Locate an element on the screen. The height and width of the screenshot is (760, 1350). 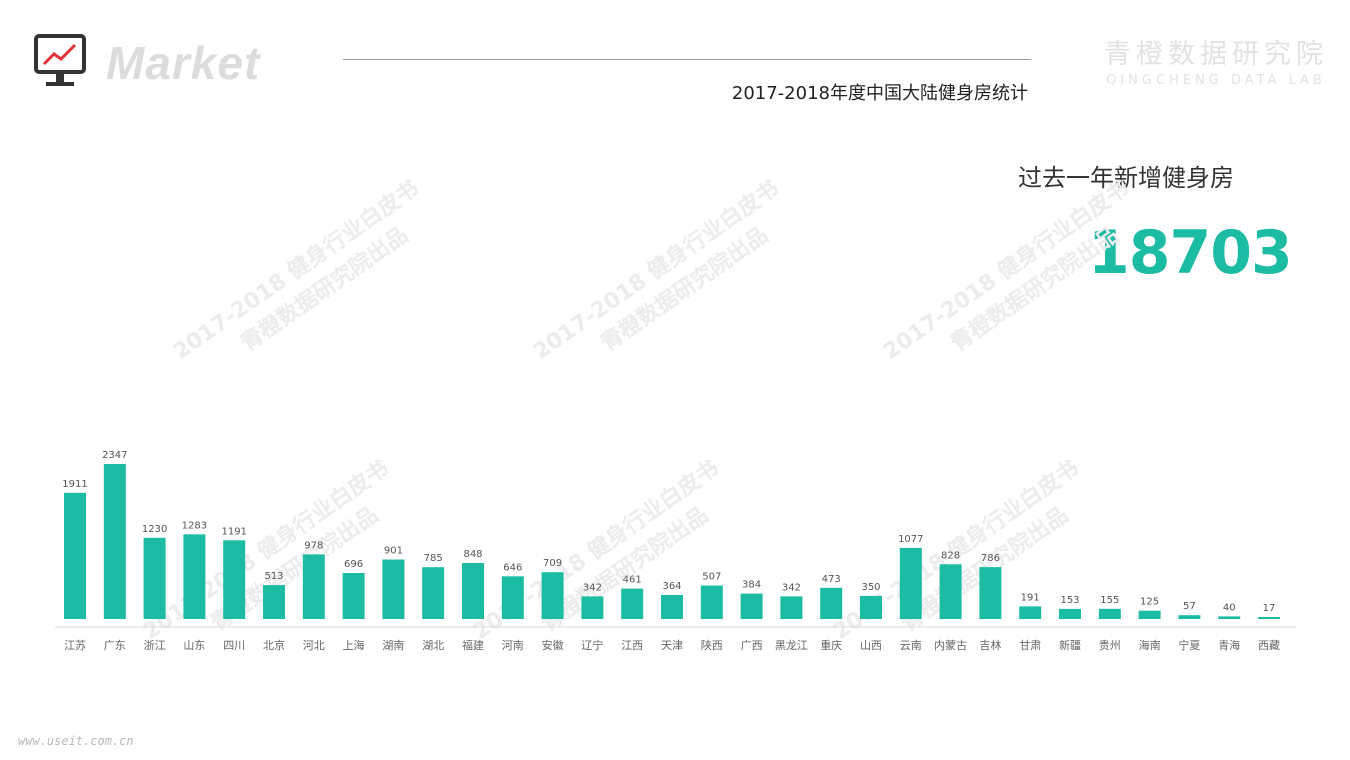
value-label-28: 57 is located at coordinates (1189, 606).